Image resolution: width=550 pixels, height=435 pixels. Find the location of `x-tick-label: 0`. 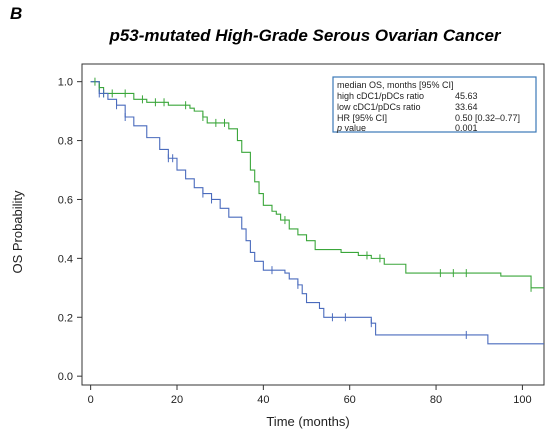

x-tick-label: 0 is located at coordinates (91, 400).